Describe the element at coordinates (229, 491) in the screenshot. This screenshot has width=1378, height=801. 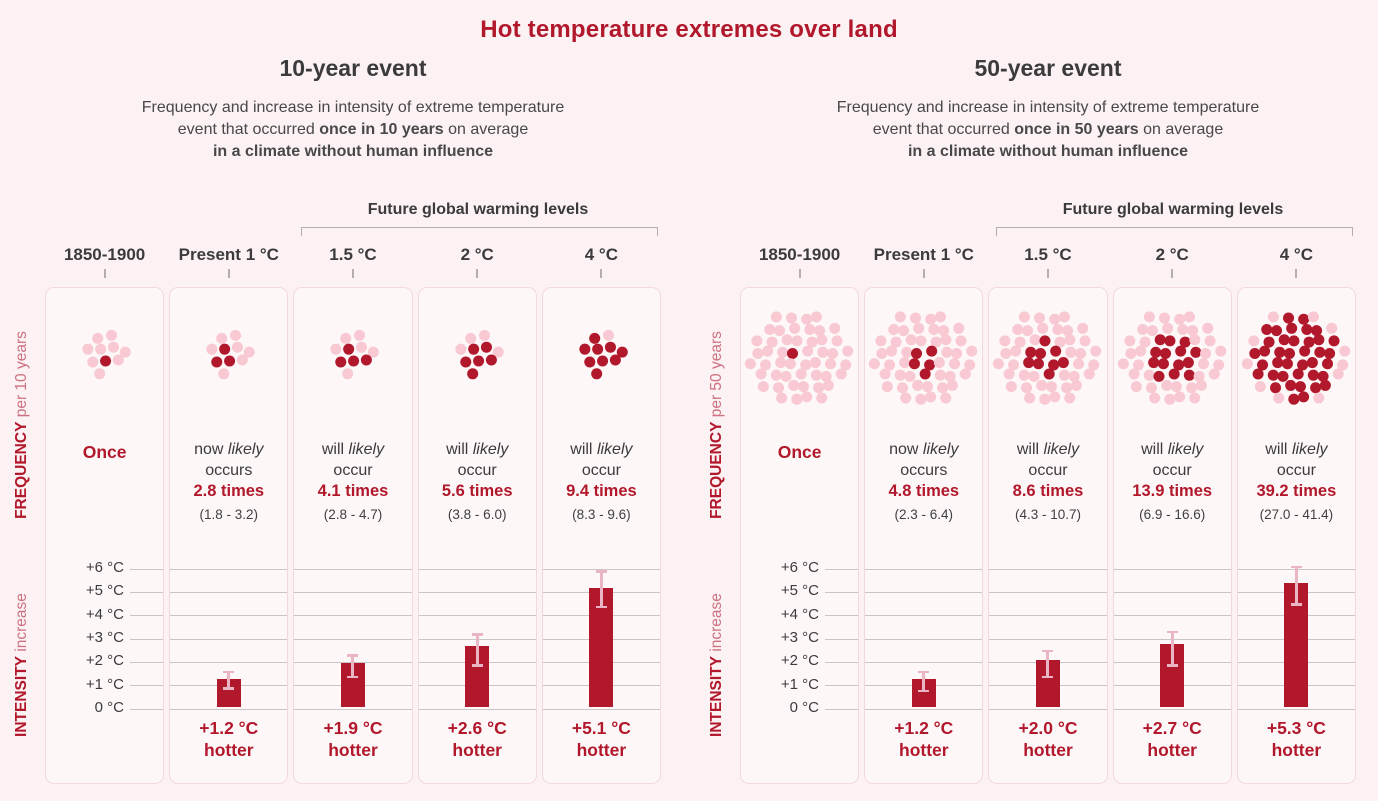
I see `frequency-times: 2.8 times` at that location.